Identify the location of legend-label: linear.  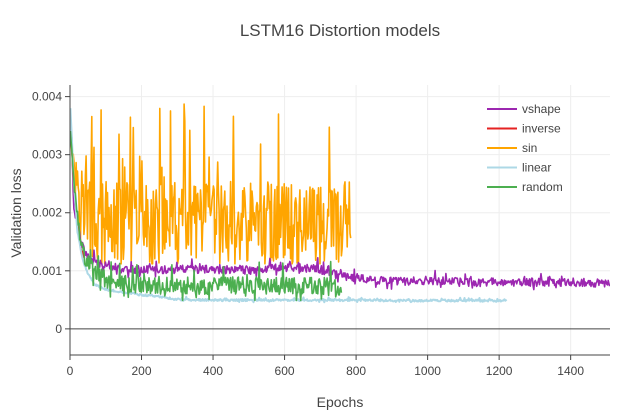
(536, 168).